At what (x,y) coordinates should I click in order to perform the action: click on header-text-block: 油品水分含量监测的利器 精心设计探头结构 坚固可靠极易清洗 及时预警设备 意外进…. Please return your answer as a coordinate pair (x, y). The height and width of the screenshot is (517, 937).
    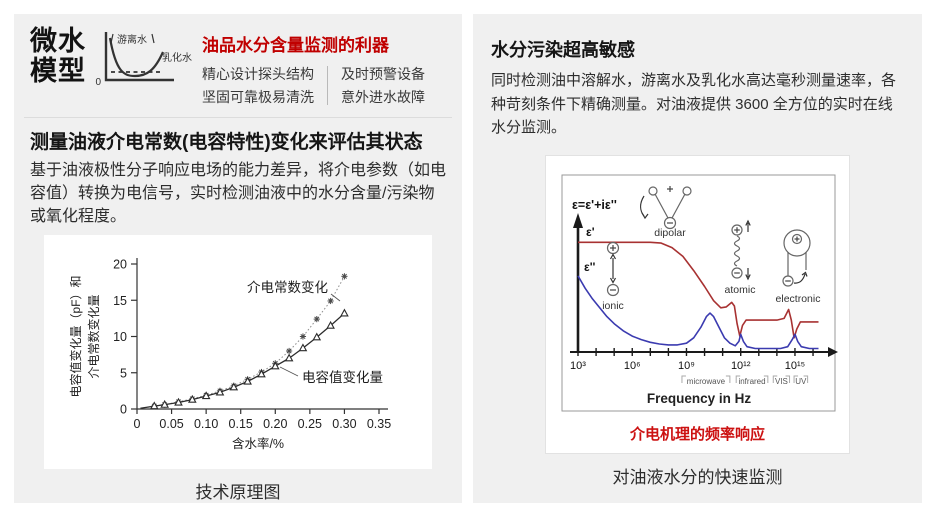
    Looking at the image, I should click on (313, 67).